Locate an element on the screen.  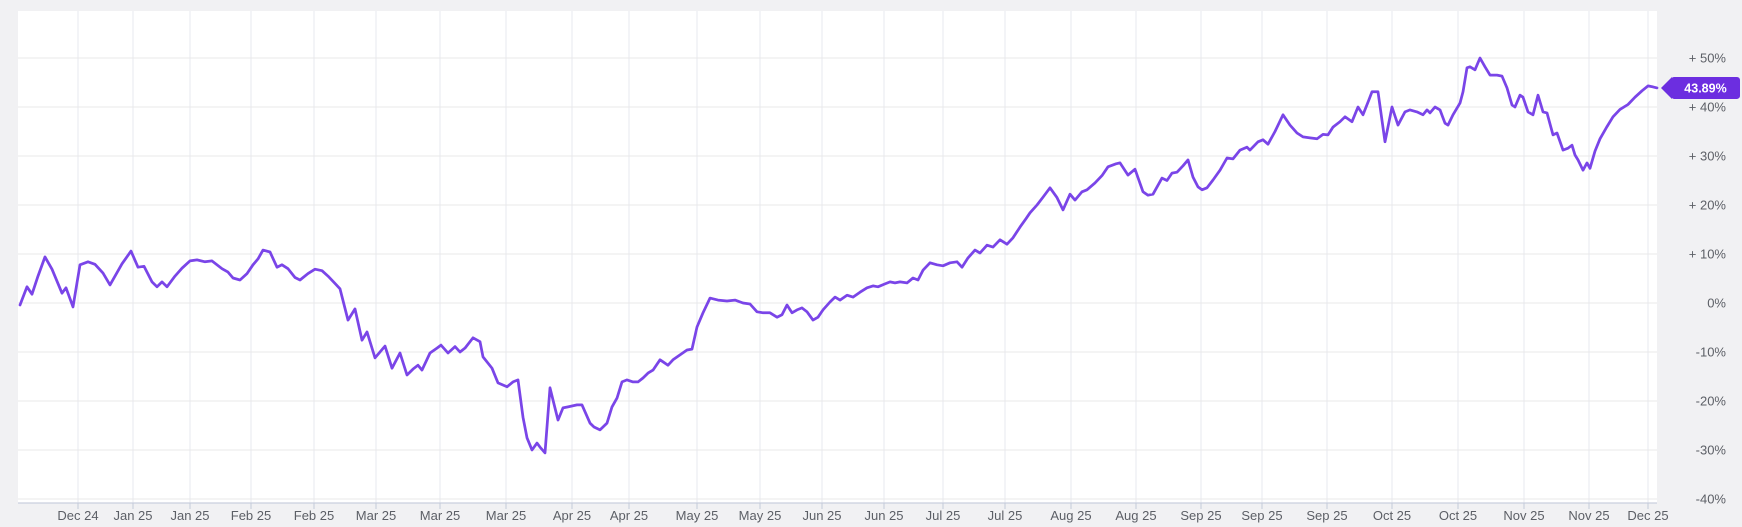
badge-value: 43.89% is located at coordinates (1705, 88).